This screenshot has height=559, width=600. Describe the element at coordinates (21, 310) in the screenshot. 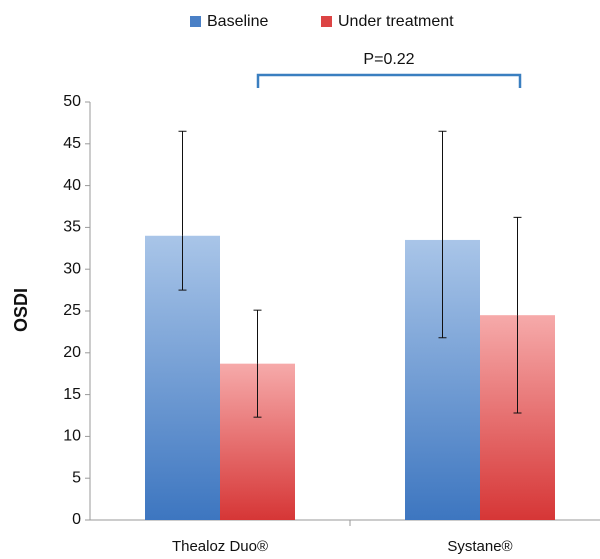

I see `y-axis-label: OSDI` at that location.